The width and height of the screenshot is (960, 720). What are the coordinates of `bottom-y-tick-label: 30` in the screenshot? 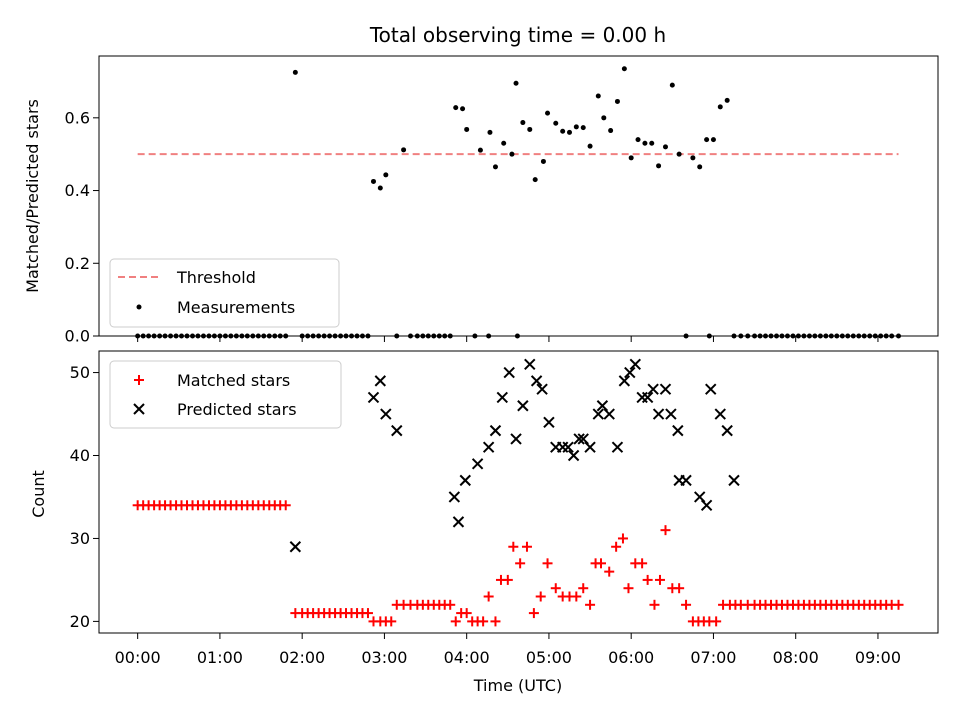 It's located at (80, 538).